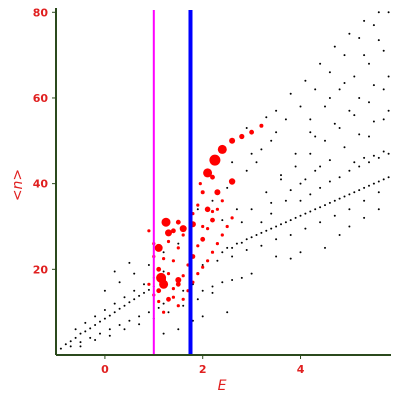 The width and height of the screenshot is (400, 400). I want to click on x-tick-label: 2, so click(203, 369).